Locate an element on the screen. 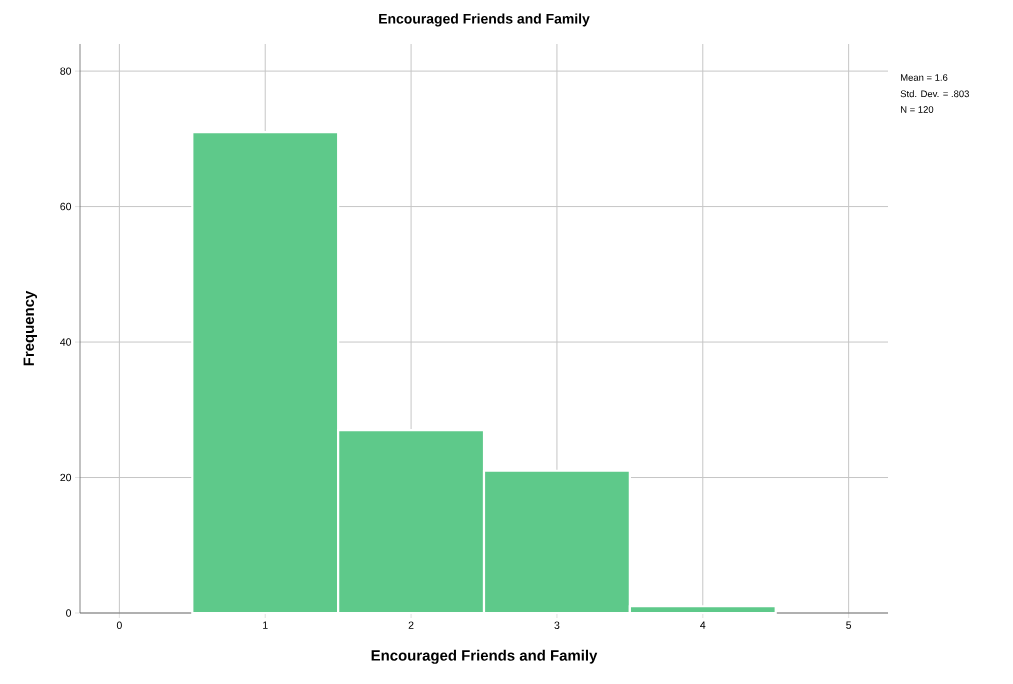 This screenshot has height=684, width=1013. x-tick-label: 0 is located at coordinates (119, 625).